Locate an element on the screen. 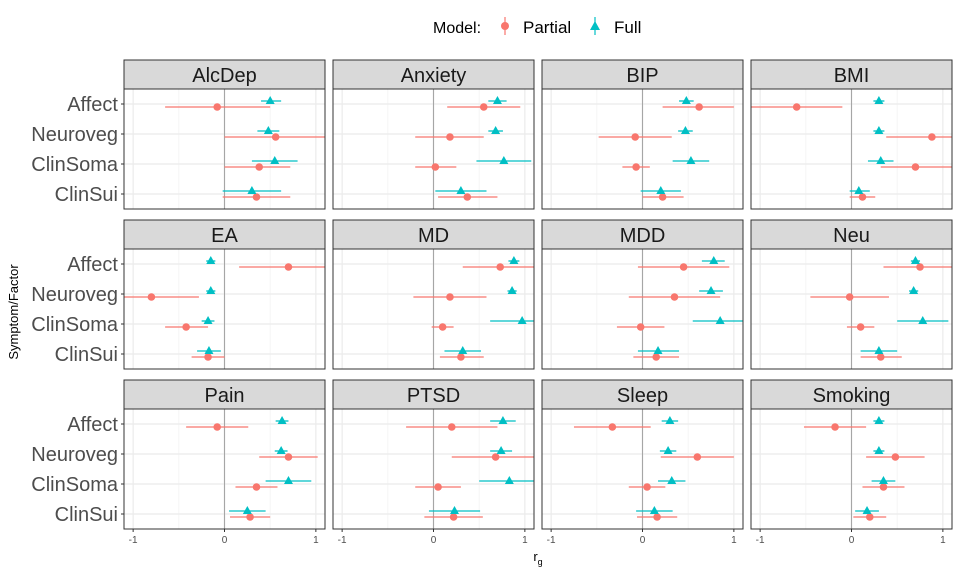 Image resolution: width=960 pixels, height=576 pixels. facet-title: Anxiety is located at coordinates (434, 76).